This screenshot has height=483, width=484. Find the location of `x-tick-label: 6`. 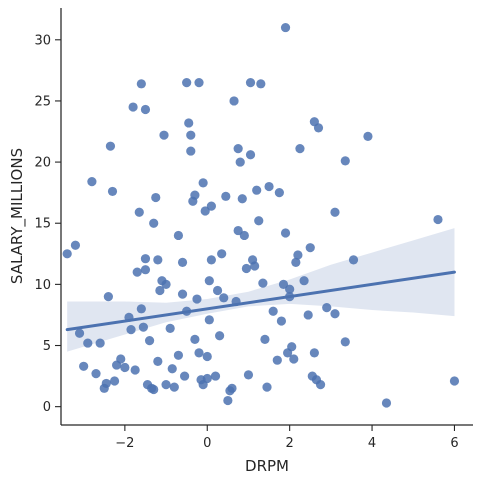

x-tick-label: 6 is located at coordinates (454, 443).